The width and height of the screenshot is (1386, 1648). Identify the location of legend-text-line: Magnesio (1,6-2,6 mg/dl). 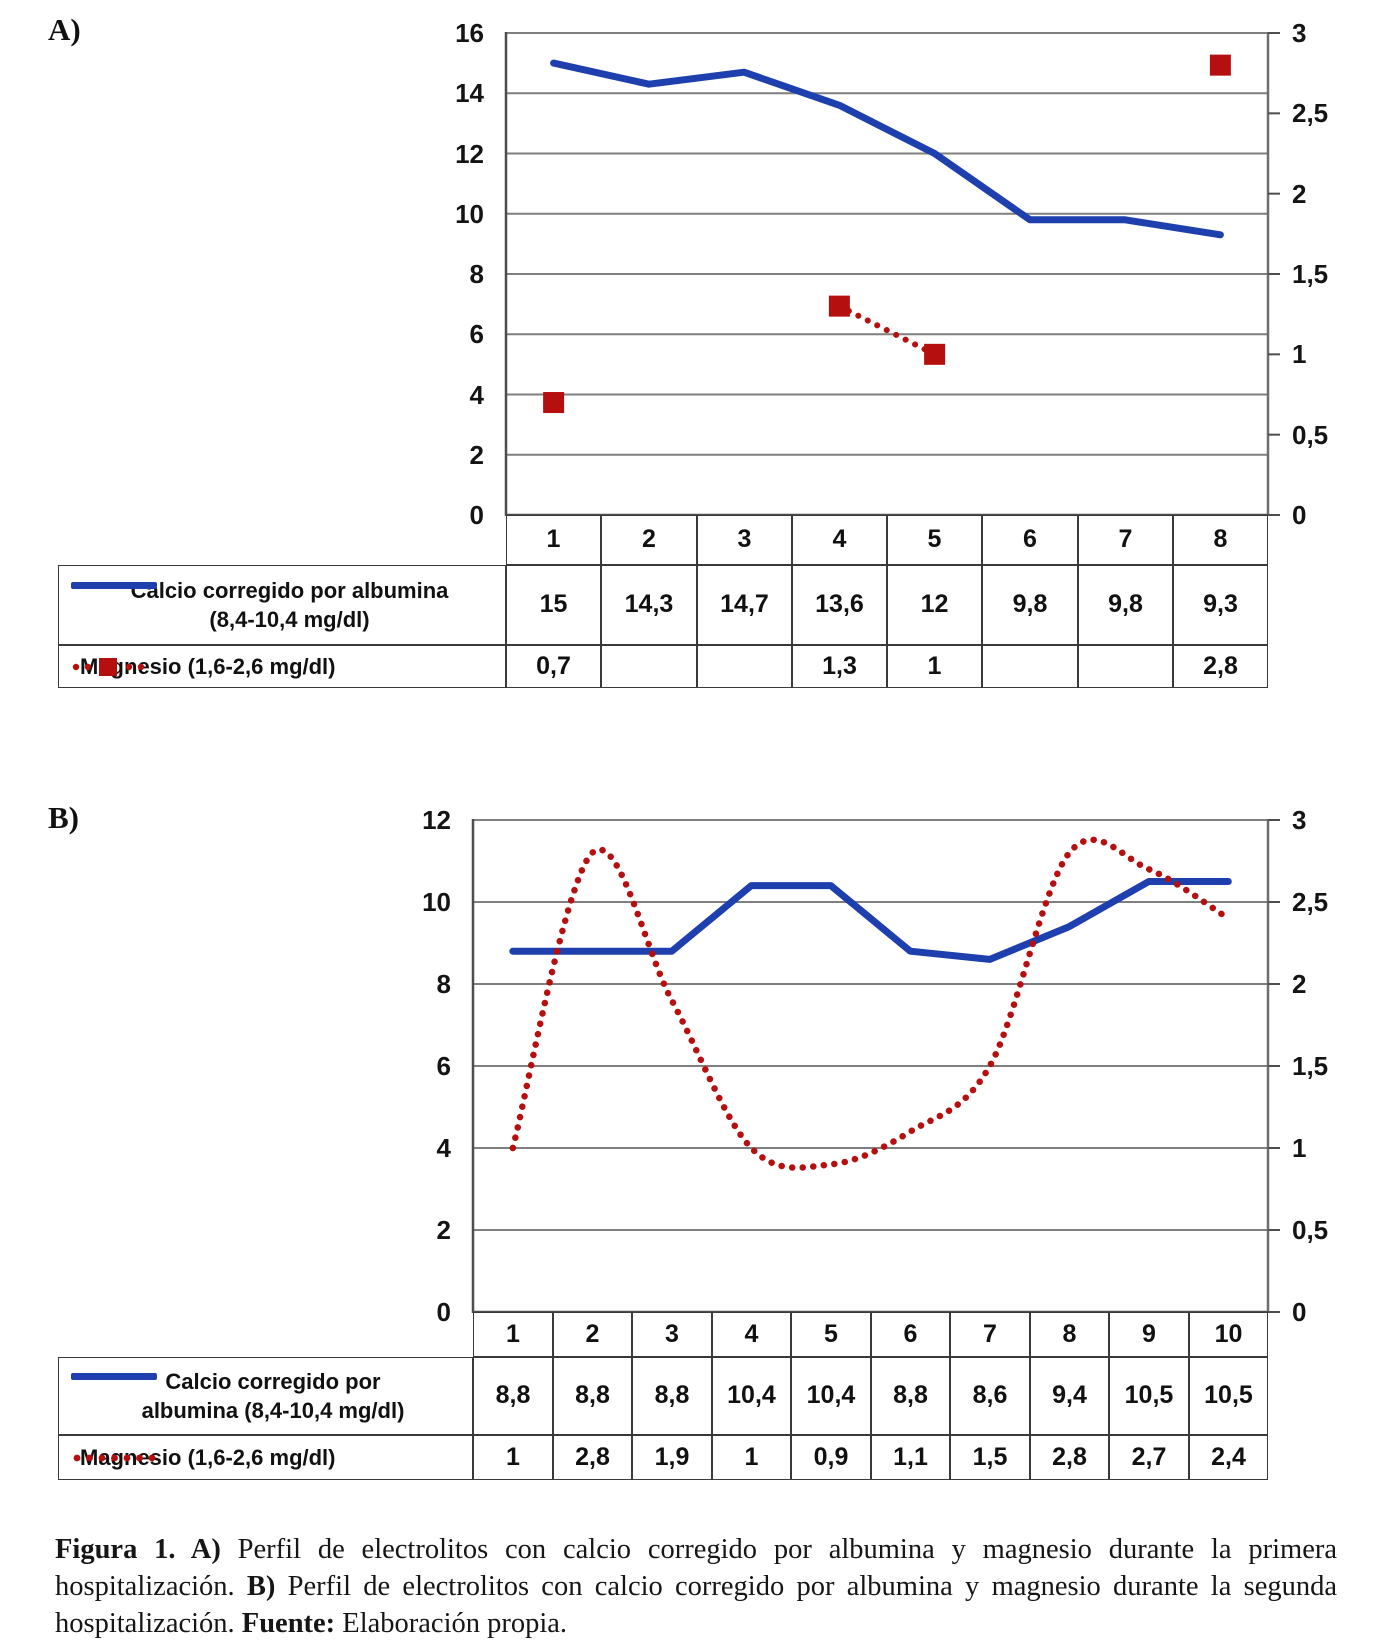
(208, 666).